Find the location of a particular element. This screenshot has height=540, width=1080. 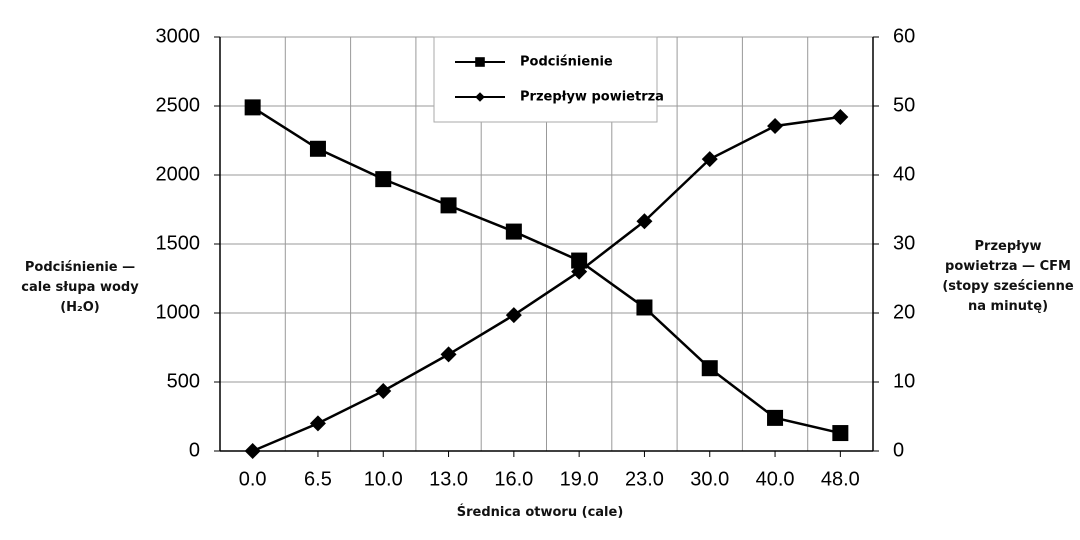

legend-label: Podciśnienie is located at coordinates (566, 62).